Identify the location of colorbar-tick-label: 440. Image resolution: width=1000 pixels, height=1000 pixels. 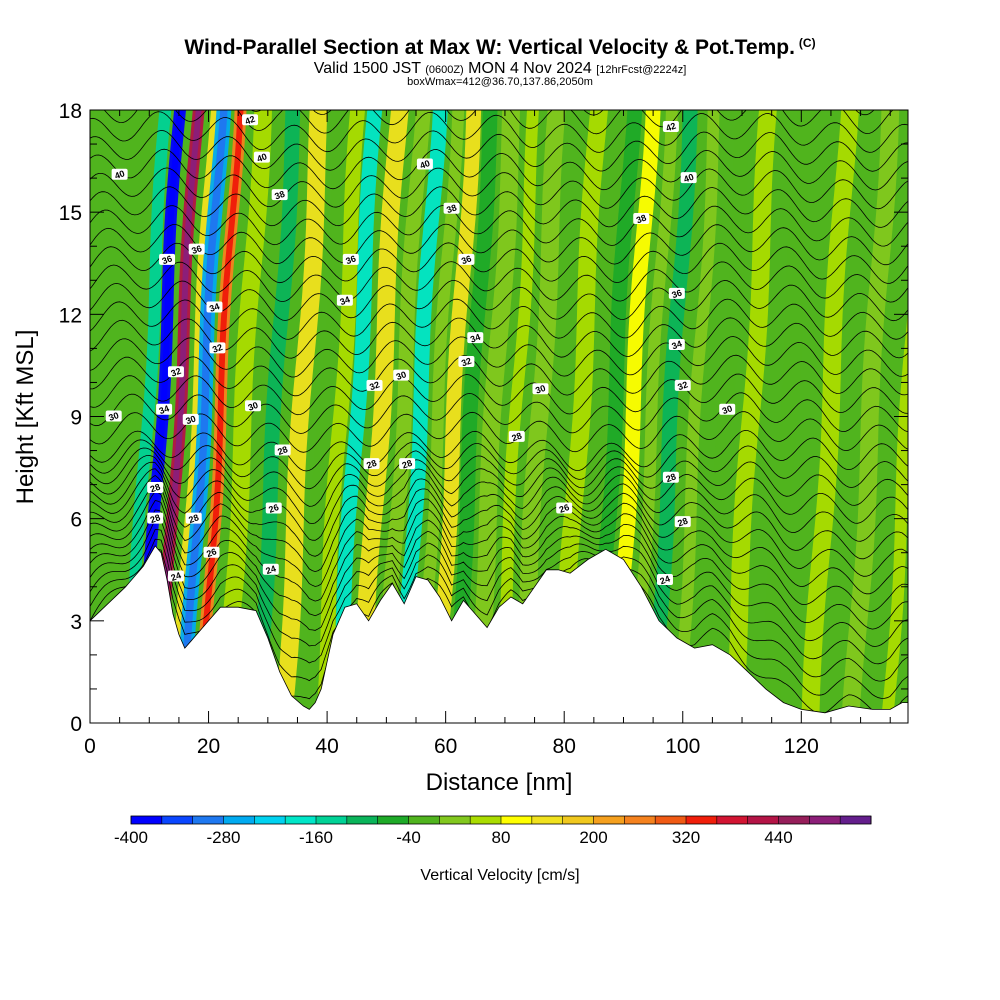
(778, 837).